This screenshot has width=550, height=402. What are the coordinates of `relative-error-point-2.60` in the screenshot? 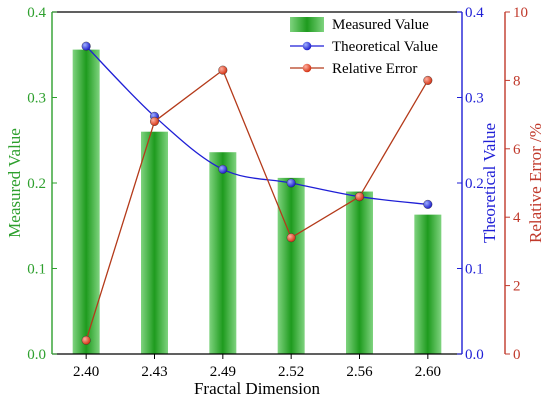 It's located at (428, 80).